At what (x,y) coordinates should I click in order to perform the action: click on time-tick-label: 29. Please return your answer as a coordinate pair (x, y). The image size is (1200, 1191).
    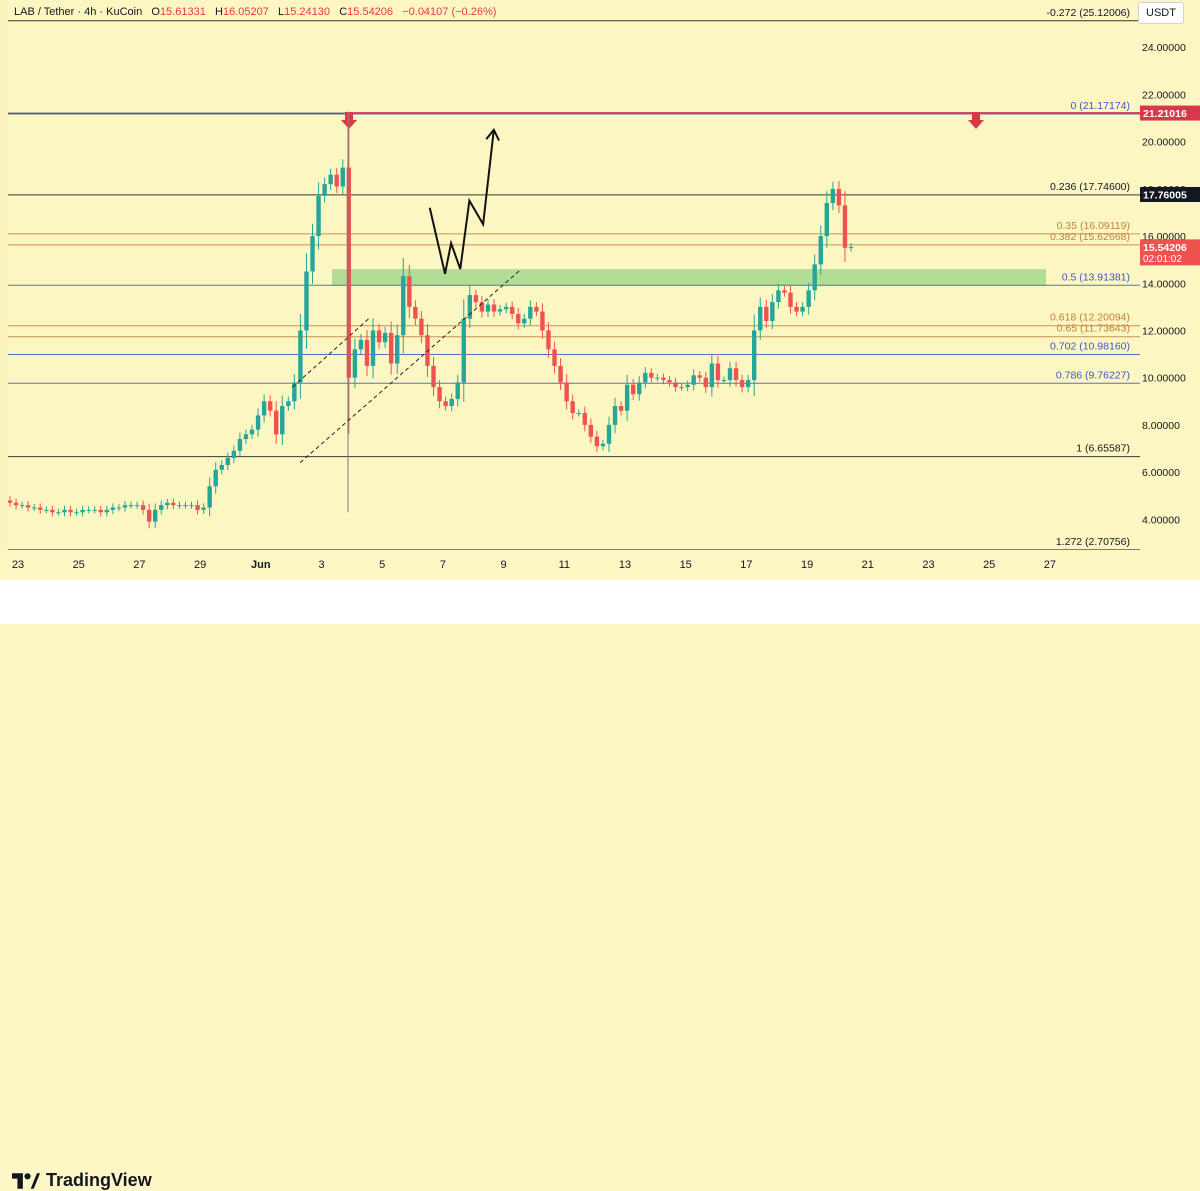
    Looking at the image, I should click on (200, 565).